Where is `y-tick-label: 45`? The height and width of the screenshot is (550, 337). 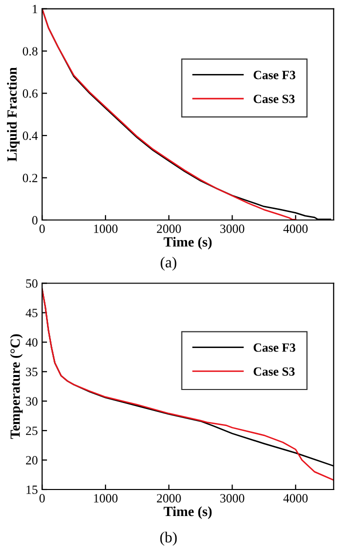
y-tick-label: 45 is located at coordinates (32, 313).